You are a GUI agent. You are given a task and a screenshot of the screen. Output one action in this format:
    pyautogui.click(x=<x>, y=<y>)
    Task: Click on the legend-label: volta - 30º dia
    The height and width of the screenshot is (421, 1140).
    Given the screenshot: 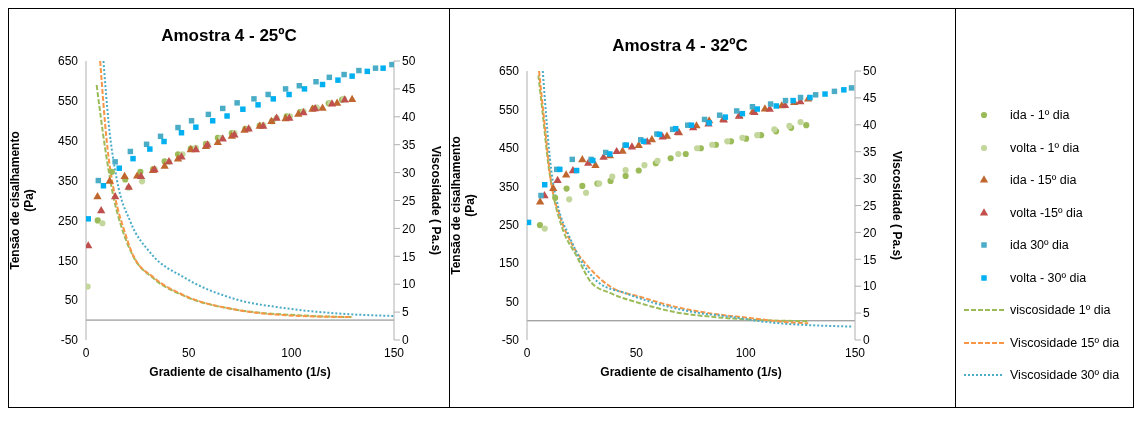 What is the action you would take?
    pyautogui.click(x=1048, y=277)
    